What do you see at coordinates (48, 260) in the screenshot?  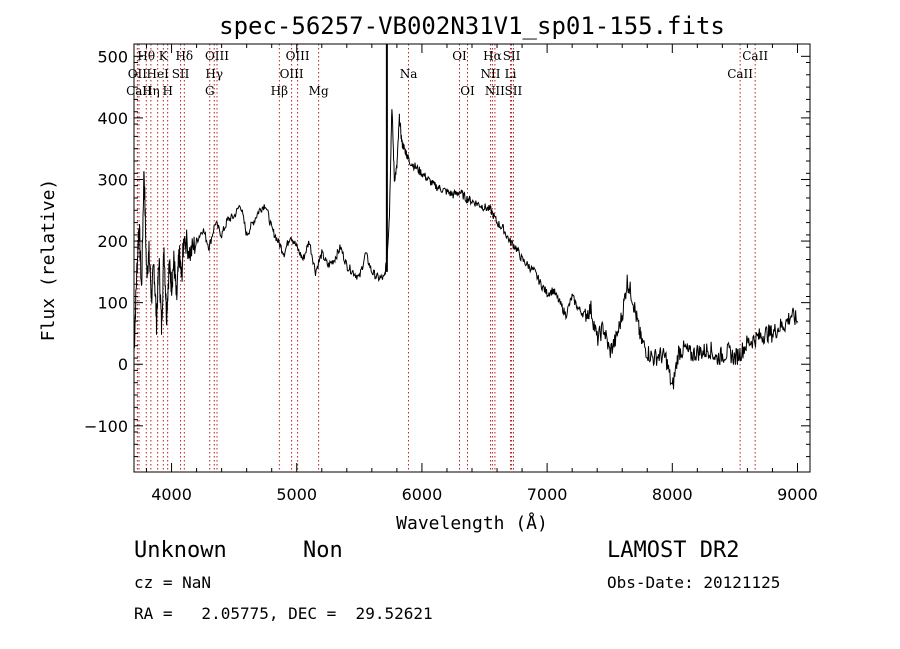 I see `y-axis-label: Flux (relative)` at bounding box center [48, 260].